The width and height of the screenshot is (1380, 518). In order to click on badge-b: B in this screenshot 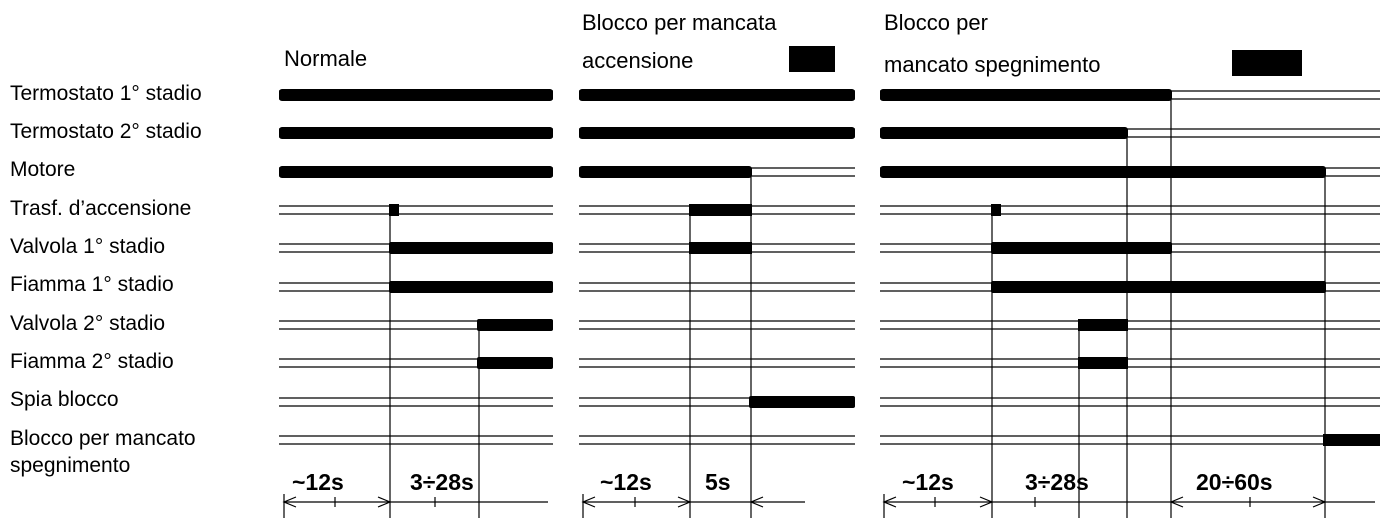, I will do `click(1267, 64)`.